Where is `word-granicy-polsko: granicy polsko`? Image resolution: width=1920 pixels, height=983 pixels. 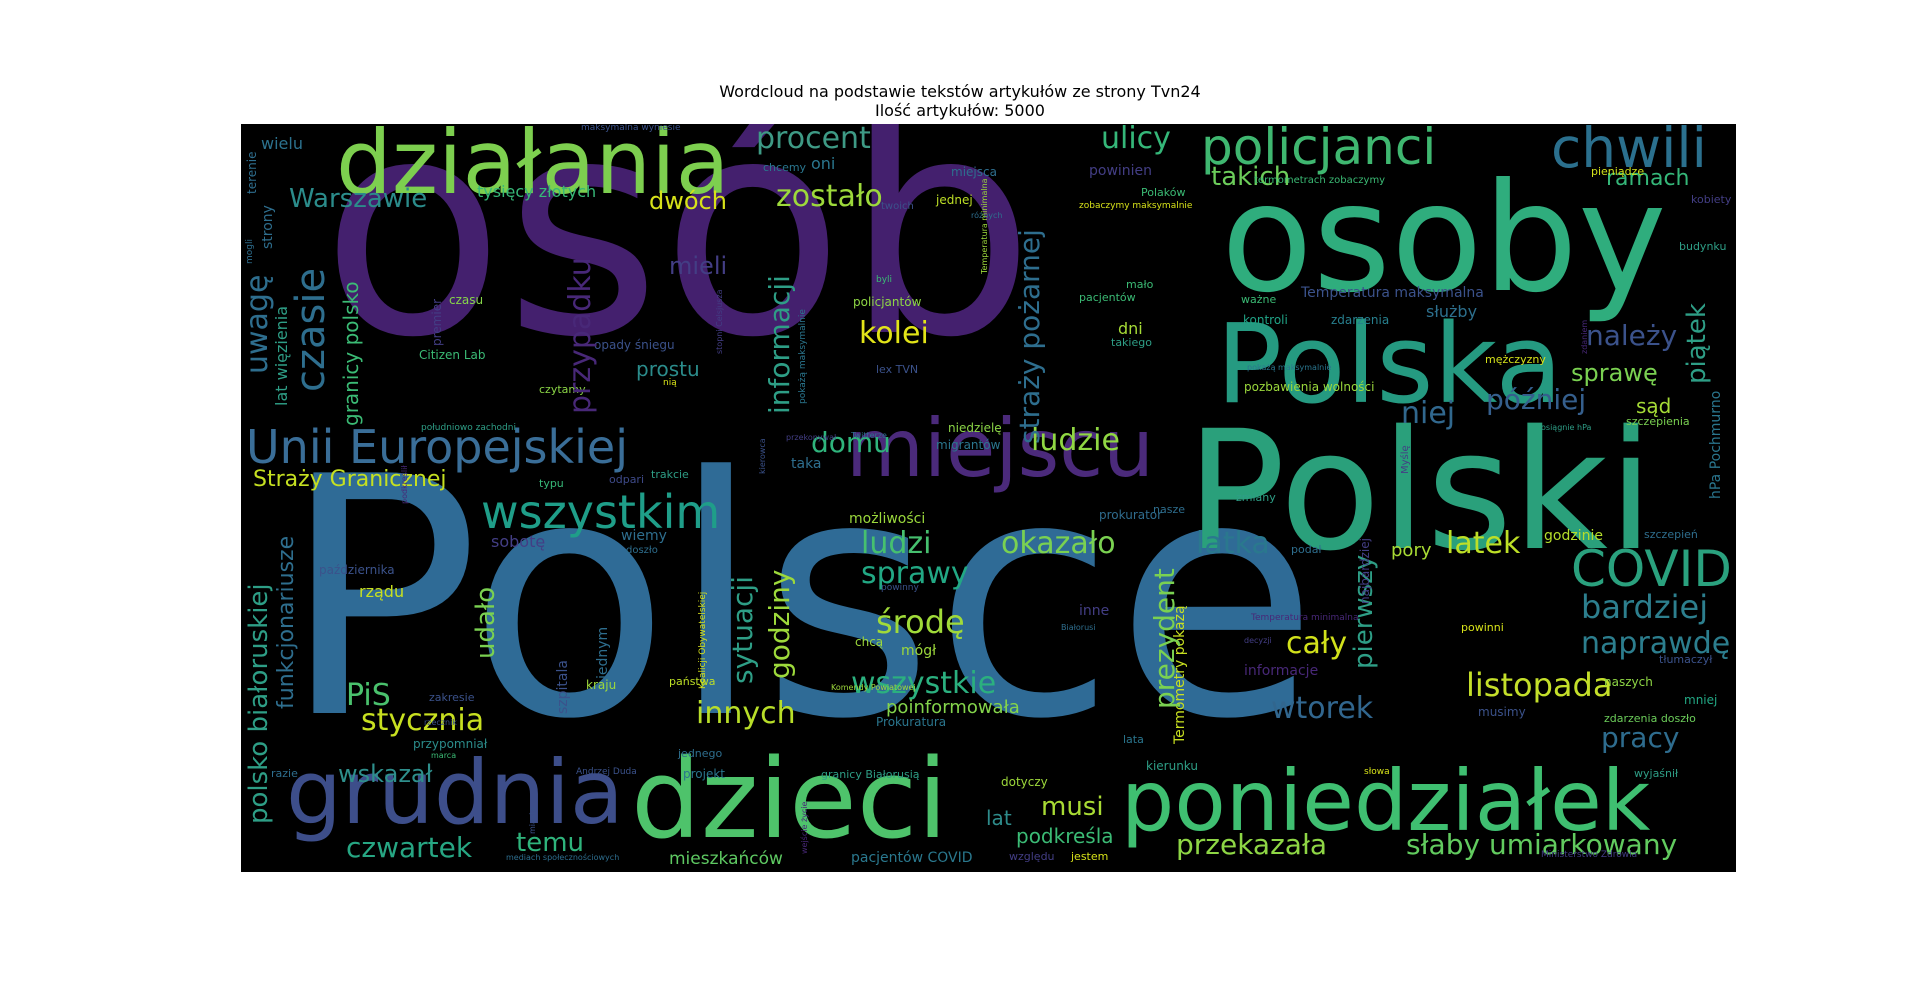
word-granicy-polsko: granicy polsko is located at coordinates (351, 353).